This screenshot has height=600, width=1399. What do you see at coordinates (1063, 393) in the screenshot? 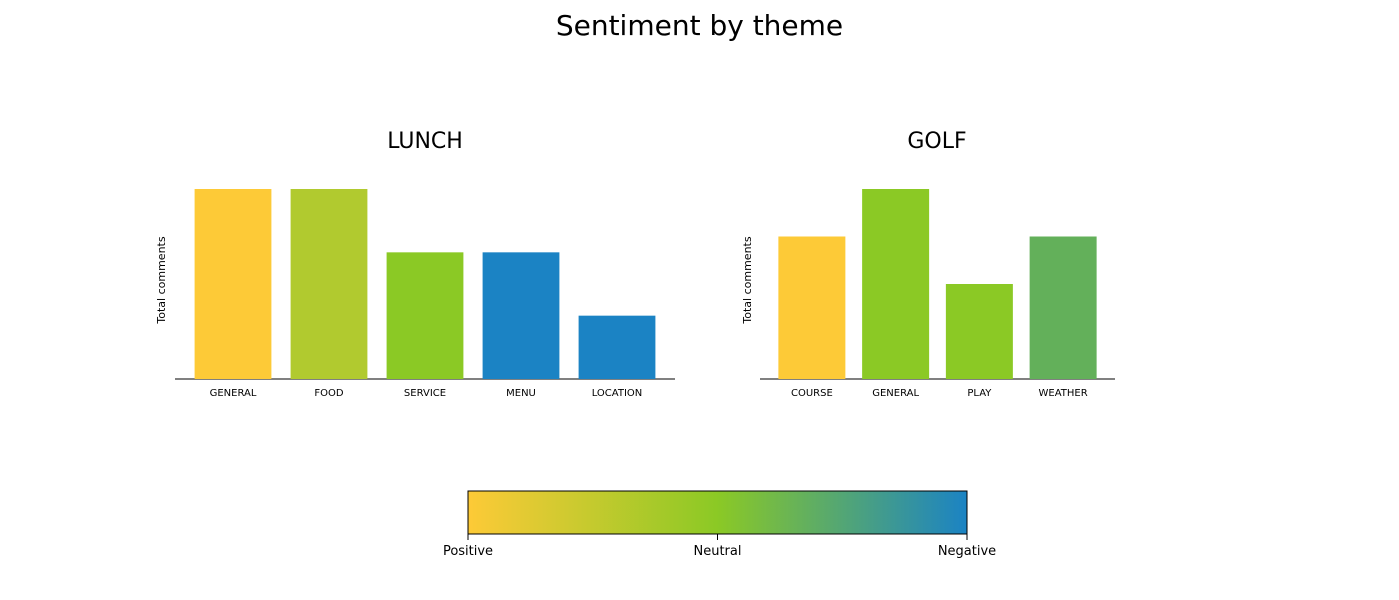
I see `golf-tick-weather: WEATHER` at bounding box center [1063, 393].